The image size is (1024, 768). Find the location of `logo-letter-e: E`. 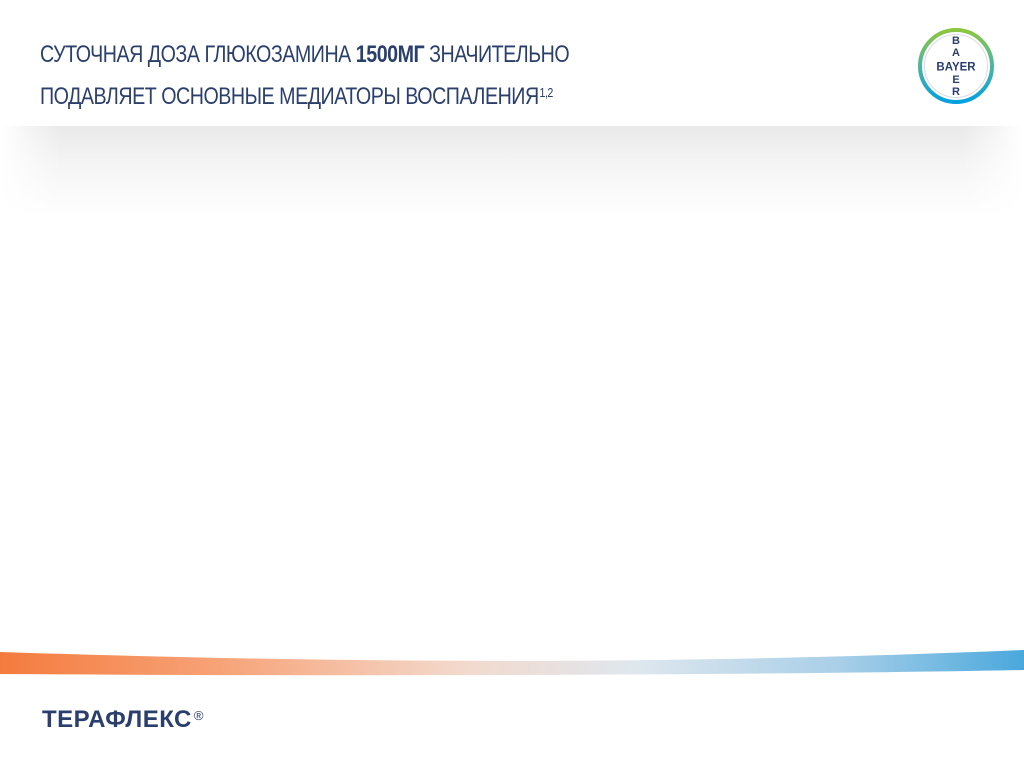

logo-letter-e: E is located at coordinates (955, 80).